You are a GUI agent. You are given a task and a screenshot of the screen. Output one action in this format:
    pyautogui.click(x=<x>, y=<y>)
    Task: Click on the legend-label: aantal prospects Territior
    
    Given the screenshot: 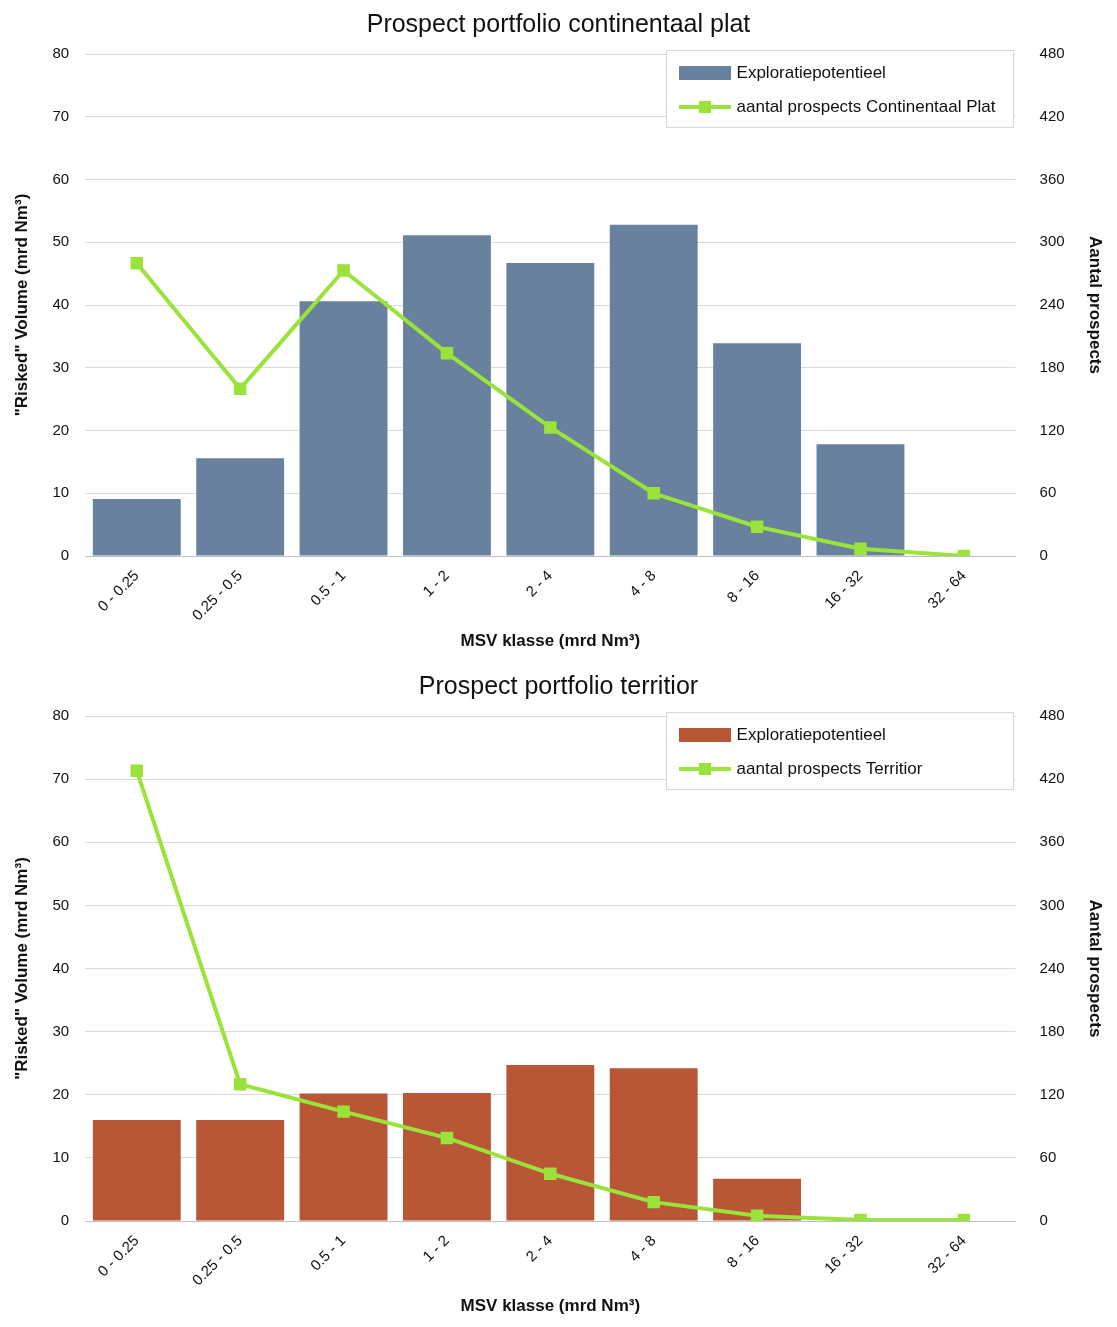 What is the action you would take?
    pyautogui.click(x=829, y=769)
    